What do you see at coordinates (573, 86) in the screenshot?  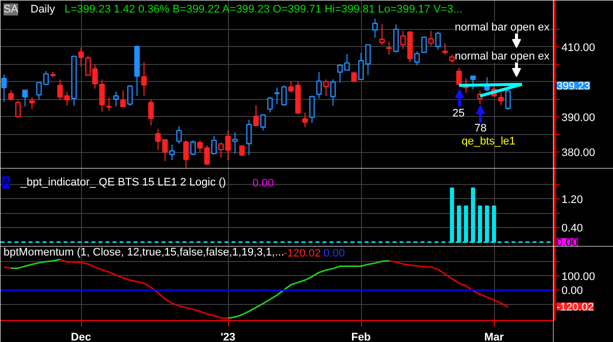 I see `text: 399.23` at bounding box center [573, 86].